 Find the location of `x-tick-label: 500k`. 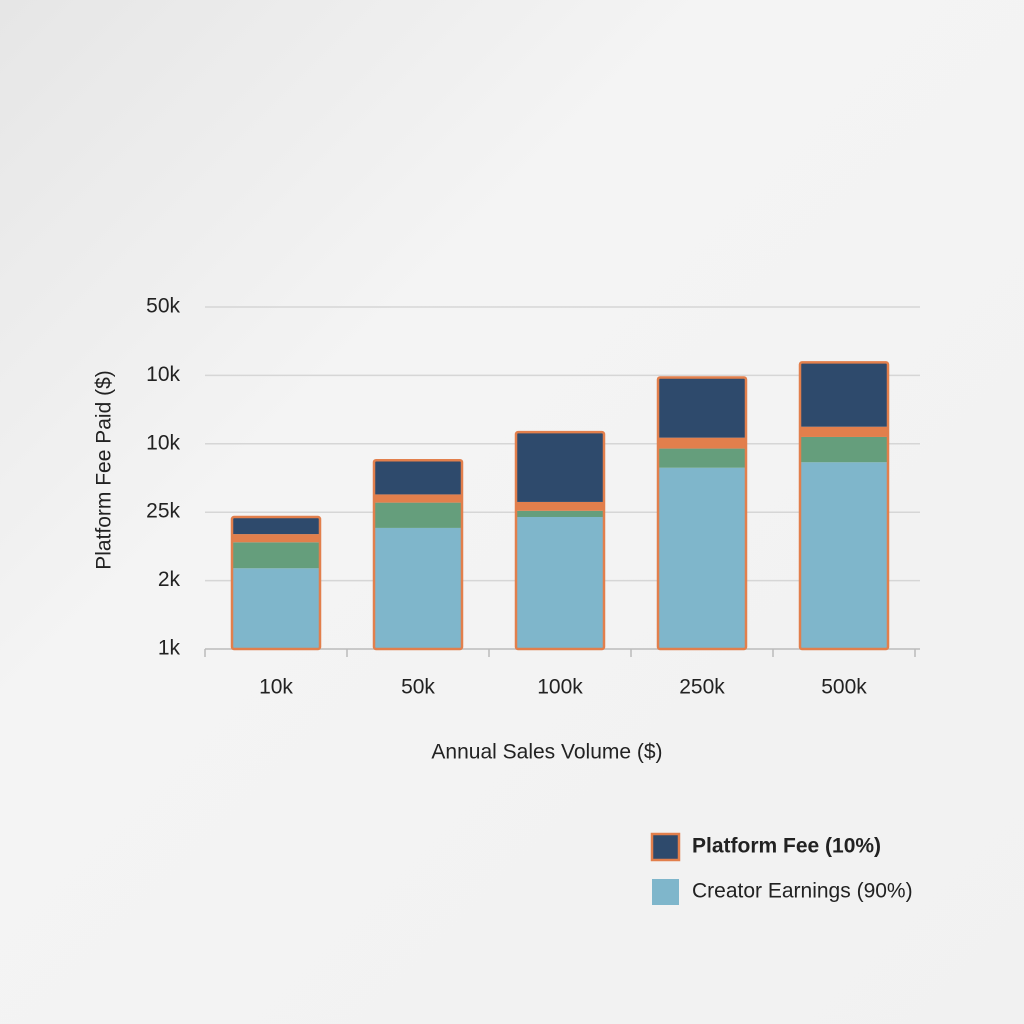

x-tick-label: 500k is located at coordinates (844, 687).